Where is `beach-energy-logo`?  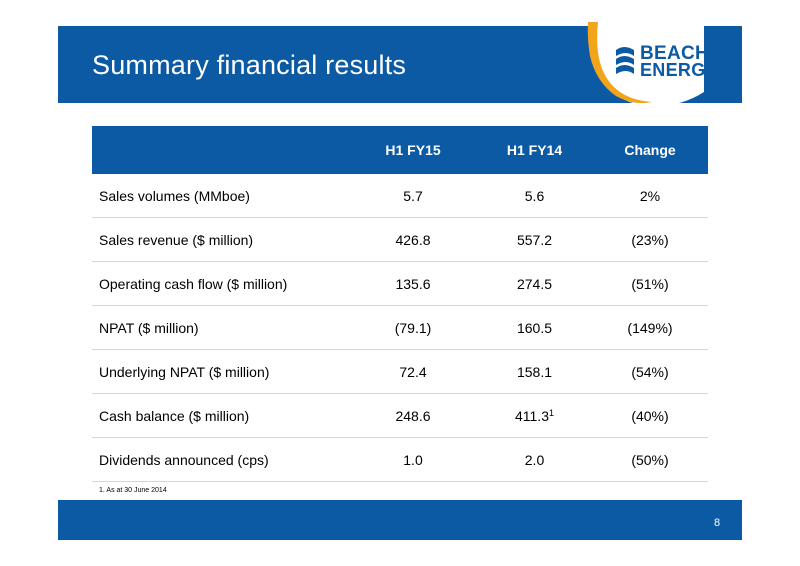 beach-energy-logo is located at coordinates (645, 64).